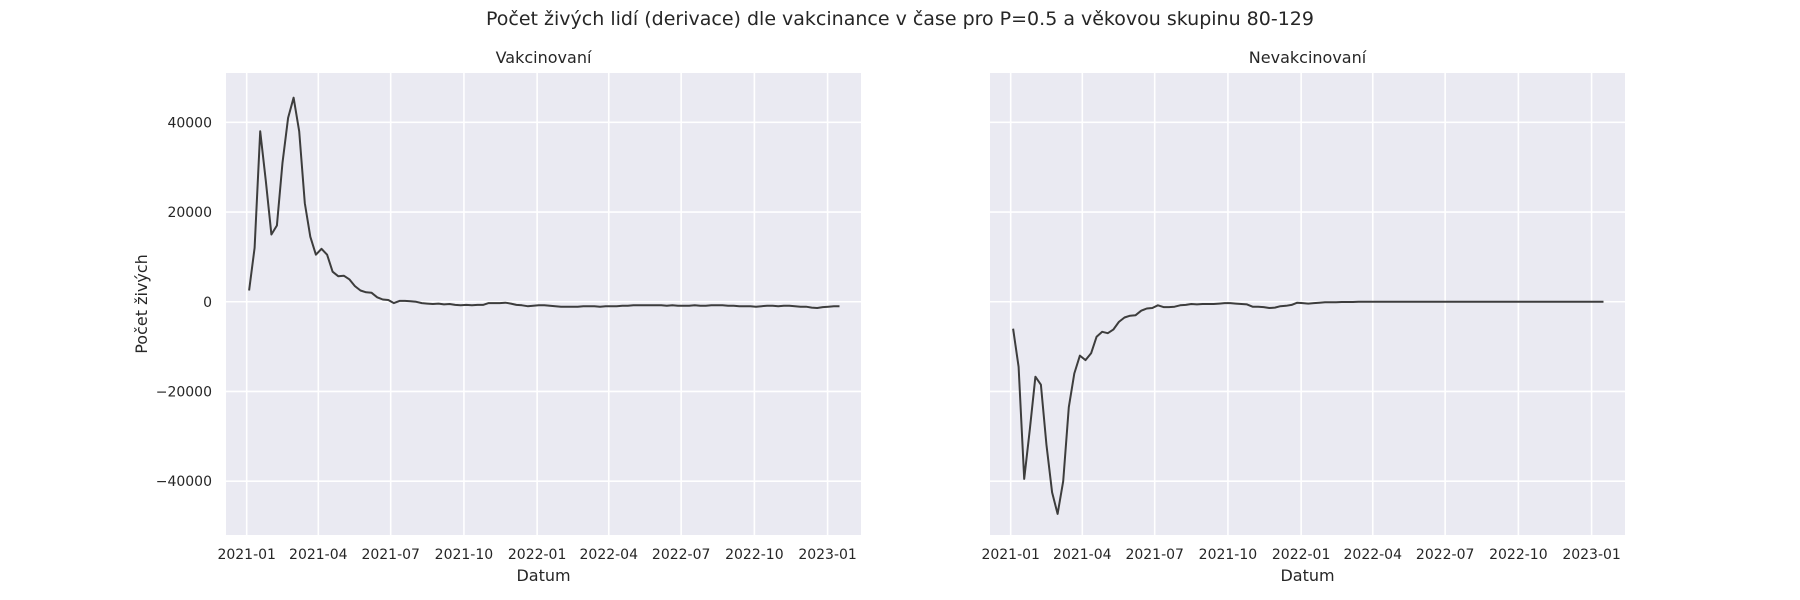  What do you see at coordinates (544, 57) in the screenshot?
I see `panel-title: Vakcinovaní` at bounding box center [544, 57].